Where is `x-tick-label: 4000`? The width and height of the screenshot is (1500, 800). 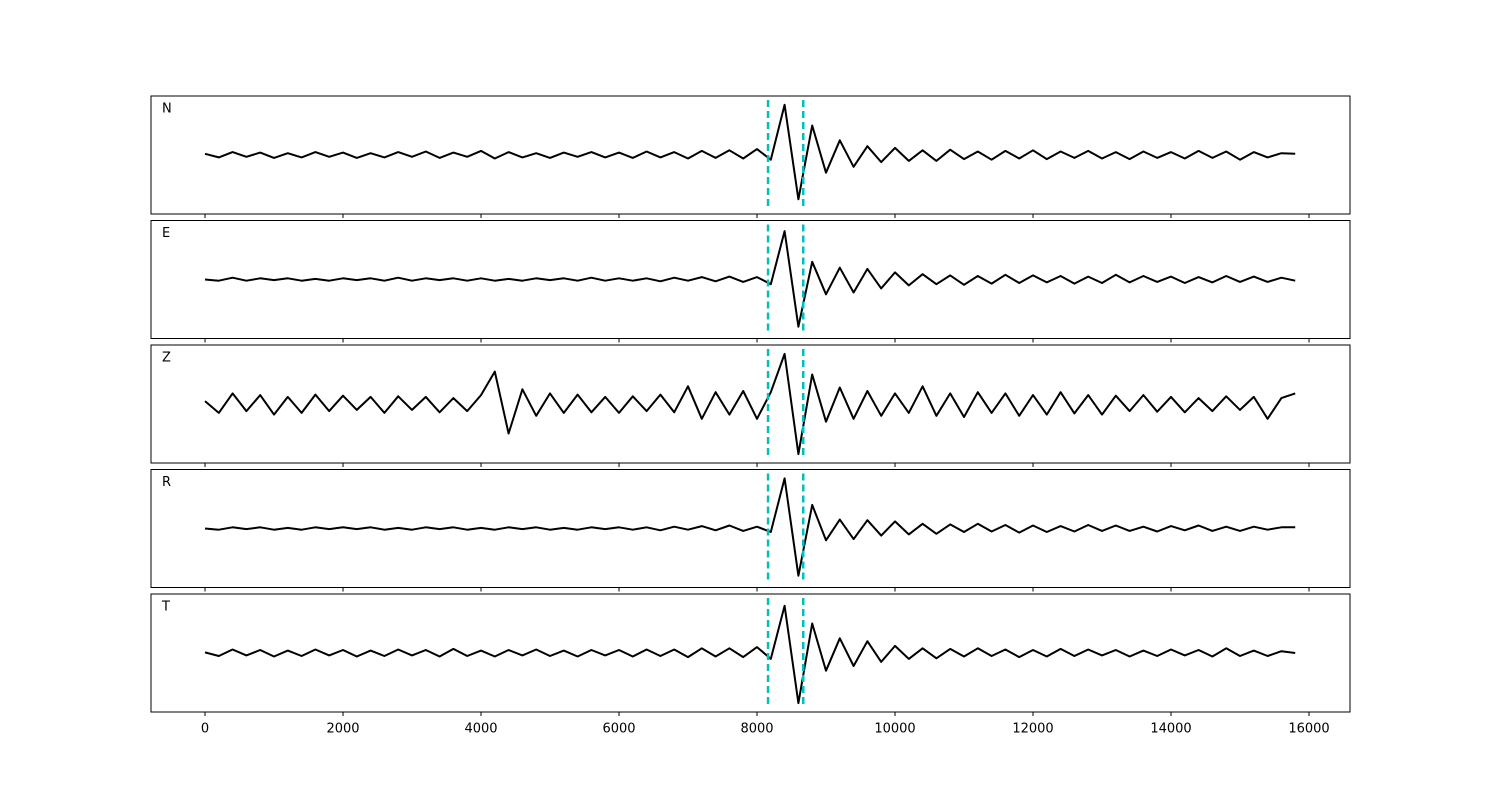 x-tick-label: 4000 is located at coordinates (480, 729).